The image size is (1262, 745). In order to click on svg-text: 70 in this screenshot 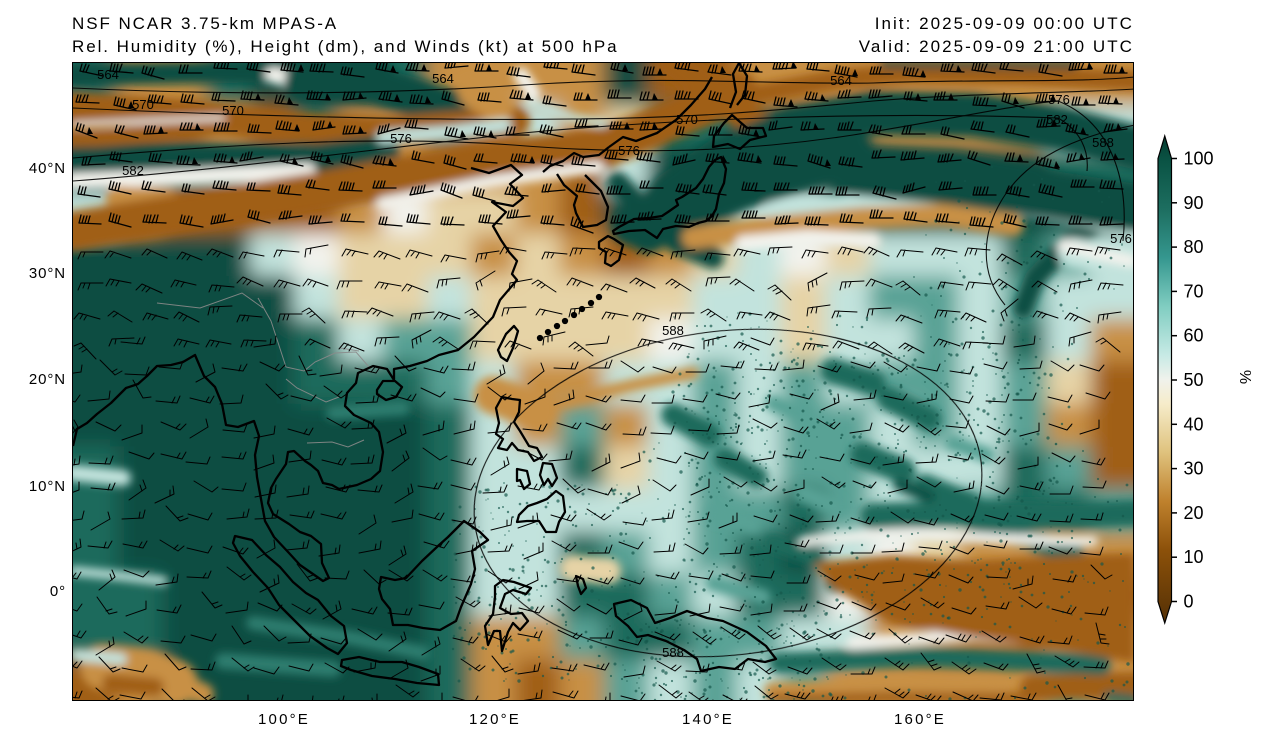, I will do `click(1194, 291)`.